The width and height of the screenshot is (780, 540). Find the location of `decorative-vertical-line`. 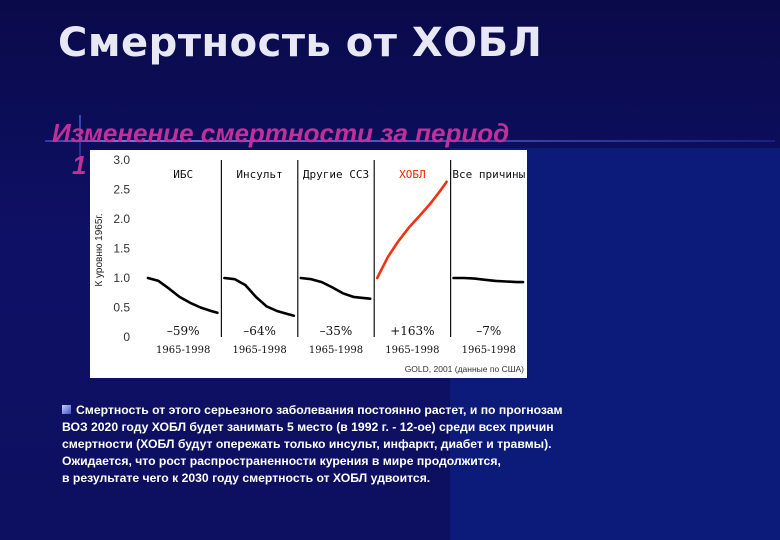

decorative-vertical-line is located at coordinates (80, 145).